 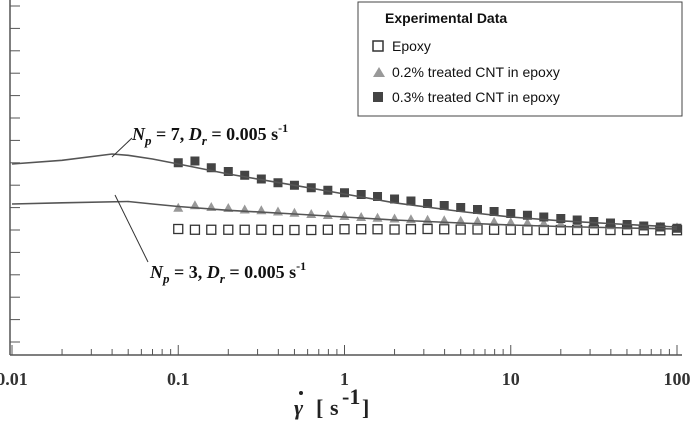 What do you see at coordinates (511, 379) in the screenshot?
I see `x-tick-label: 10` at bounding box center [511, 379].